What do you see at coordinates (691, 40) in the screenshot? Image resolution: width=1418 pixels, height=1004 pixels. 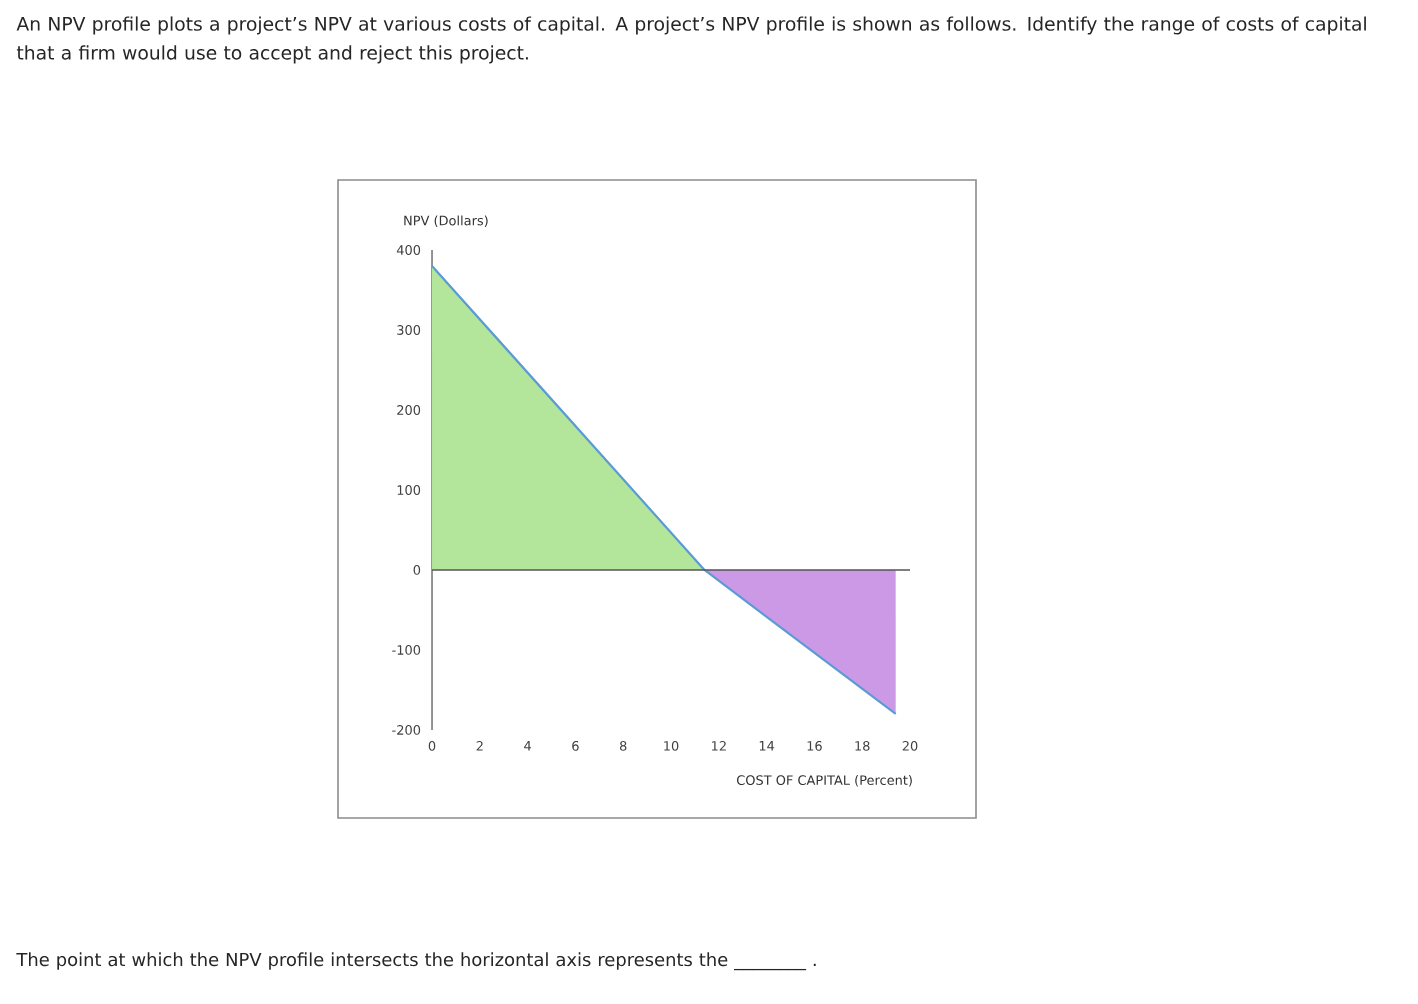 I see `chart-title: An NPV profile plots a project’s NPV at various costs of capital. A project’s NPV profile is shown as follows. Identify the range of costs of capital that a firm would use to accept and reject this project.` at bounding box center [691, 40].